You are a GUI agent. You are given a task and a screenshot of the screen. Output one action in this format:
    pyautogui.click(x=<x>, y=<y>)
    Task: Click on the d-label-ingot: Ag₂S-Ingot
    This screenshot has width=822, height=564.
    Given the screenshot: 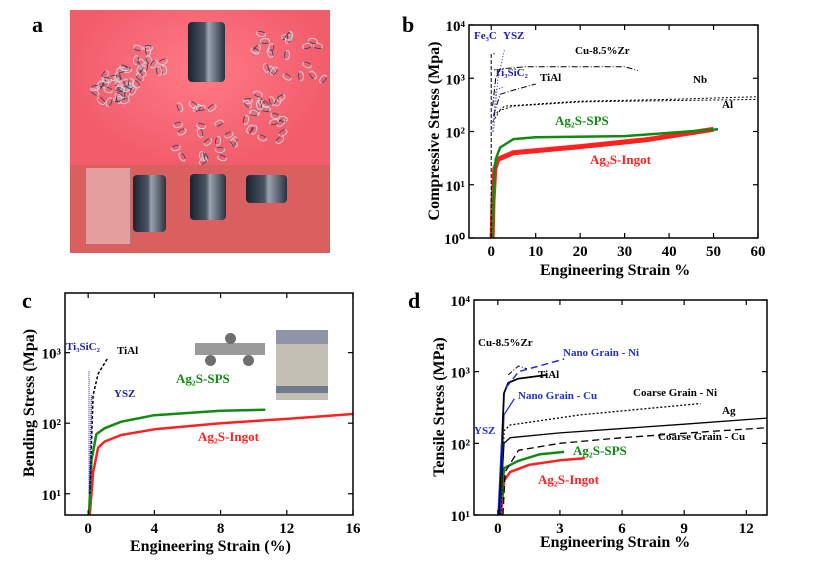 What is the action you would take?
    pyautogui.click(x=568, y=479)
    